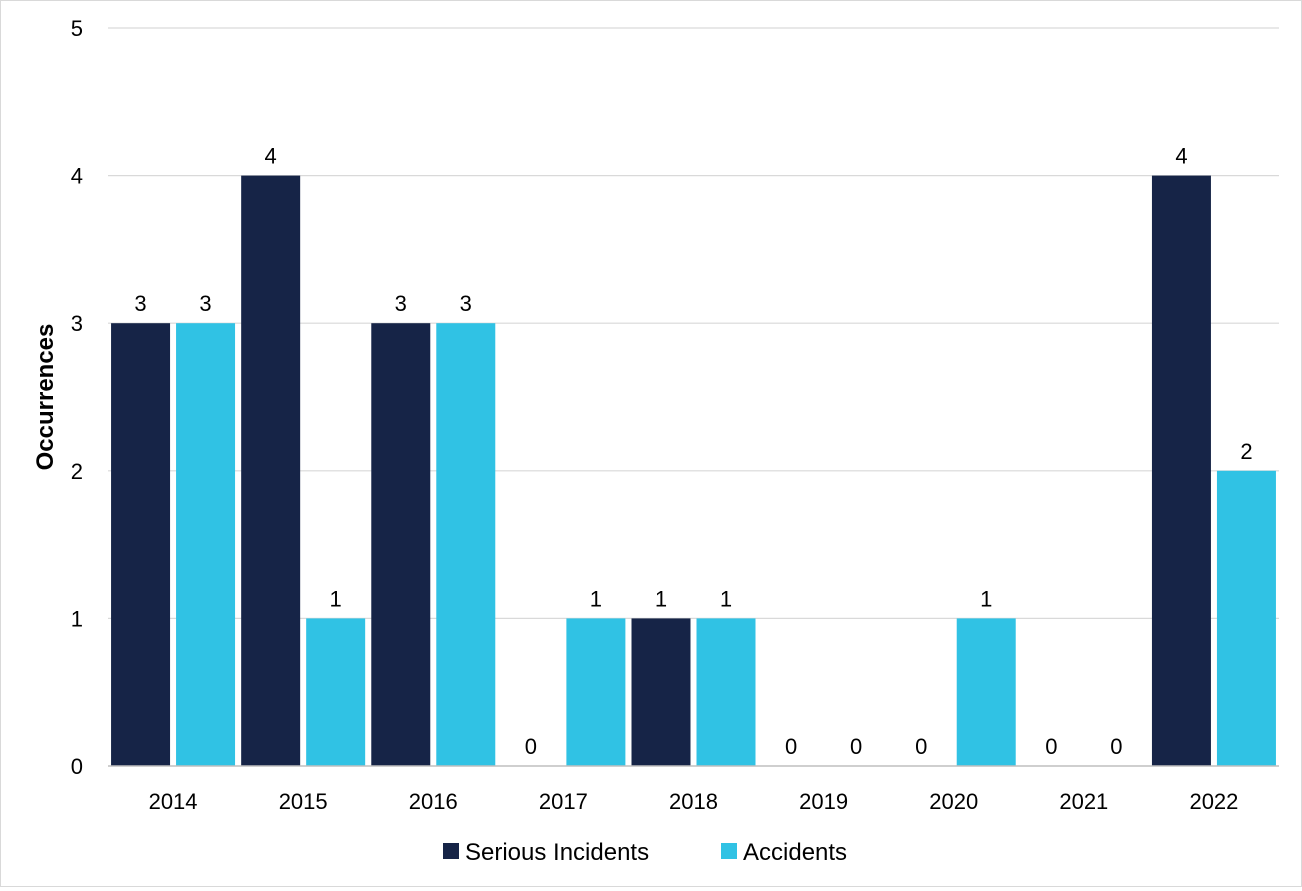  Describe the element at coordinates (729, 851) in the screenshot. I see `legend-swatch-accidents` at that location.